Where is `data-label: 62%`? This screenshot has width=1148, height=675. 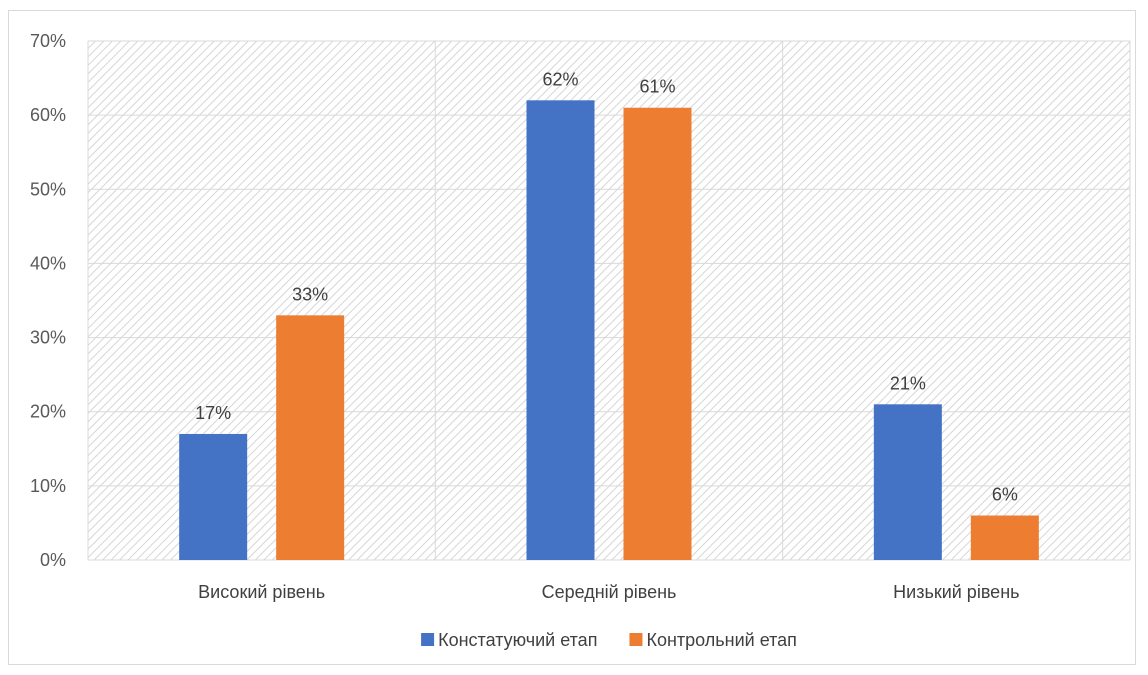
data-label: 62% is located at coordinates (560, 79).